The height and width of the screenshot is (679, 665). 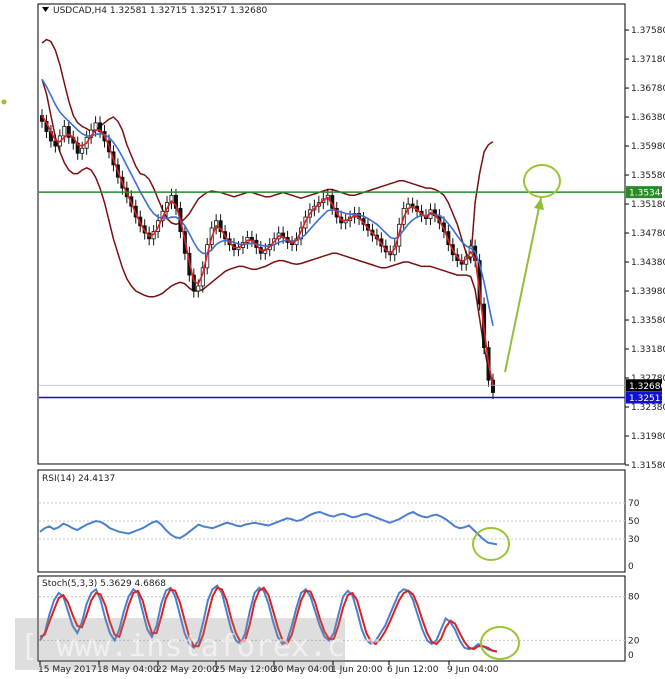 I want to click on rsi-tick-label: 70, so click(x=634, y=504).